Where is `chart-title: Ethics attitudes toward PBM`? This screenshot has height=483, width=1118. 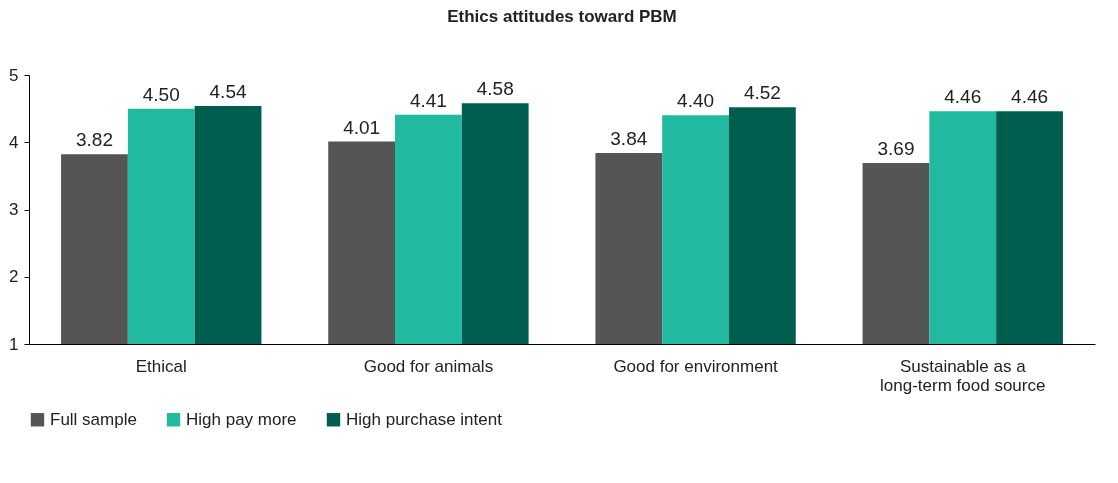 chart-title: Ethics attitudes toward PBM is located at coordinates (562, 16).